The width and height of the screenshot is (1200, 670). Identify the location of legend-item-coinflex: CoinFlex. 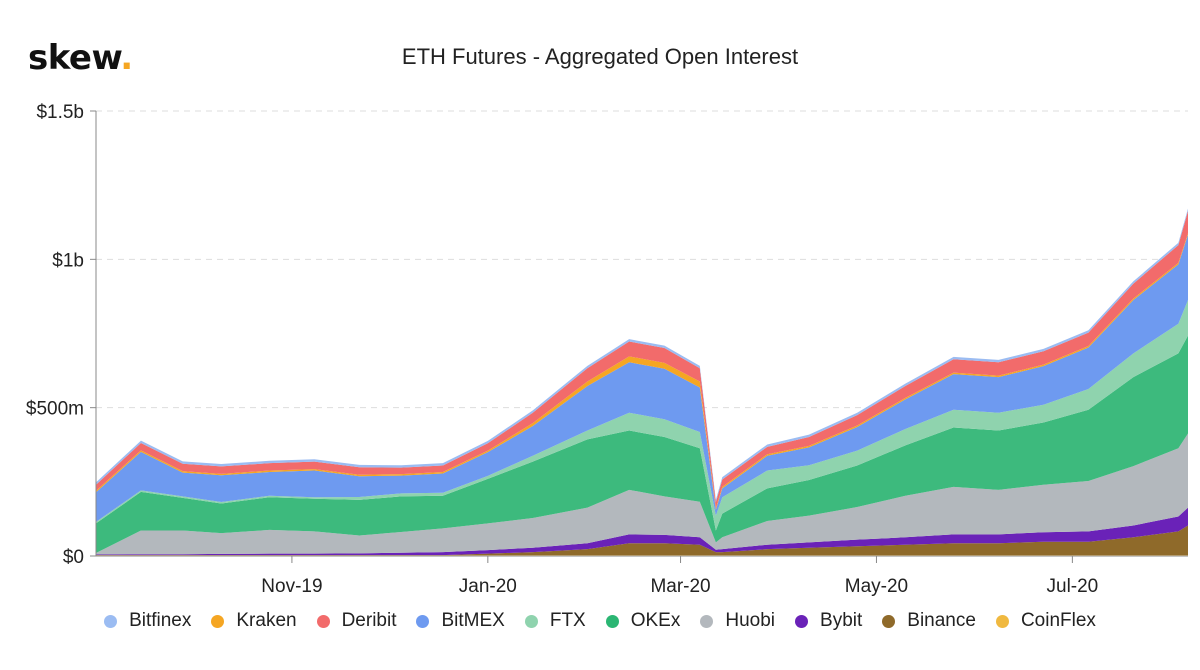
(1045, 621).